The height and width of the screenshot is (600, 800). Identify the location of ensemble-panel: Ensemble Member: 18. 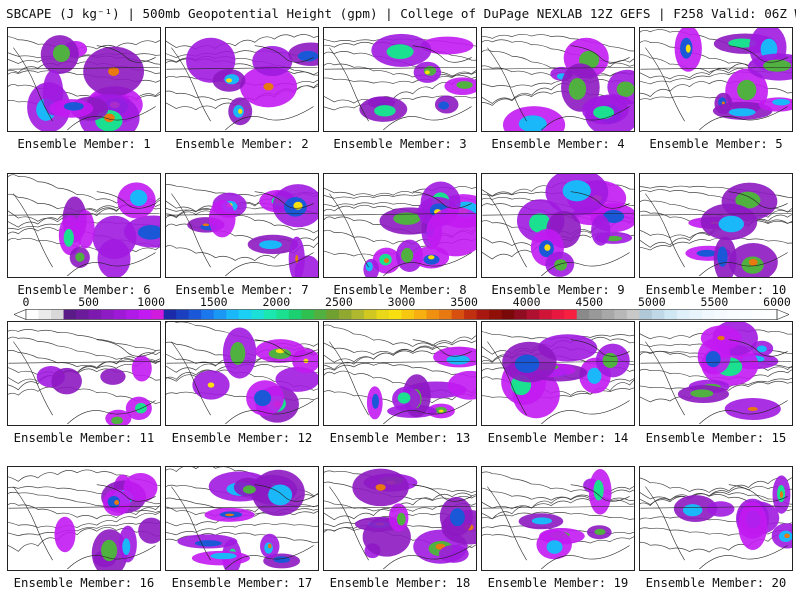
(400, 529).